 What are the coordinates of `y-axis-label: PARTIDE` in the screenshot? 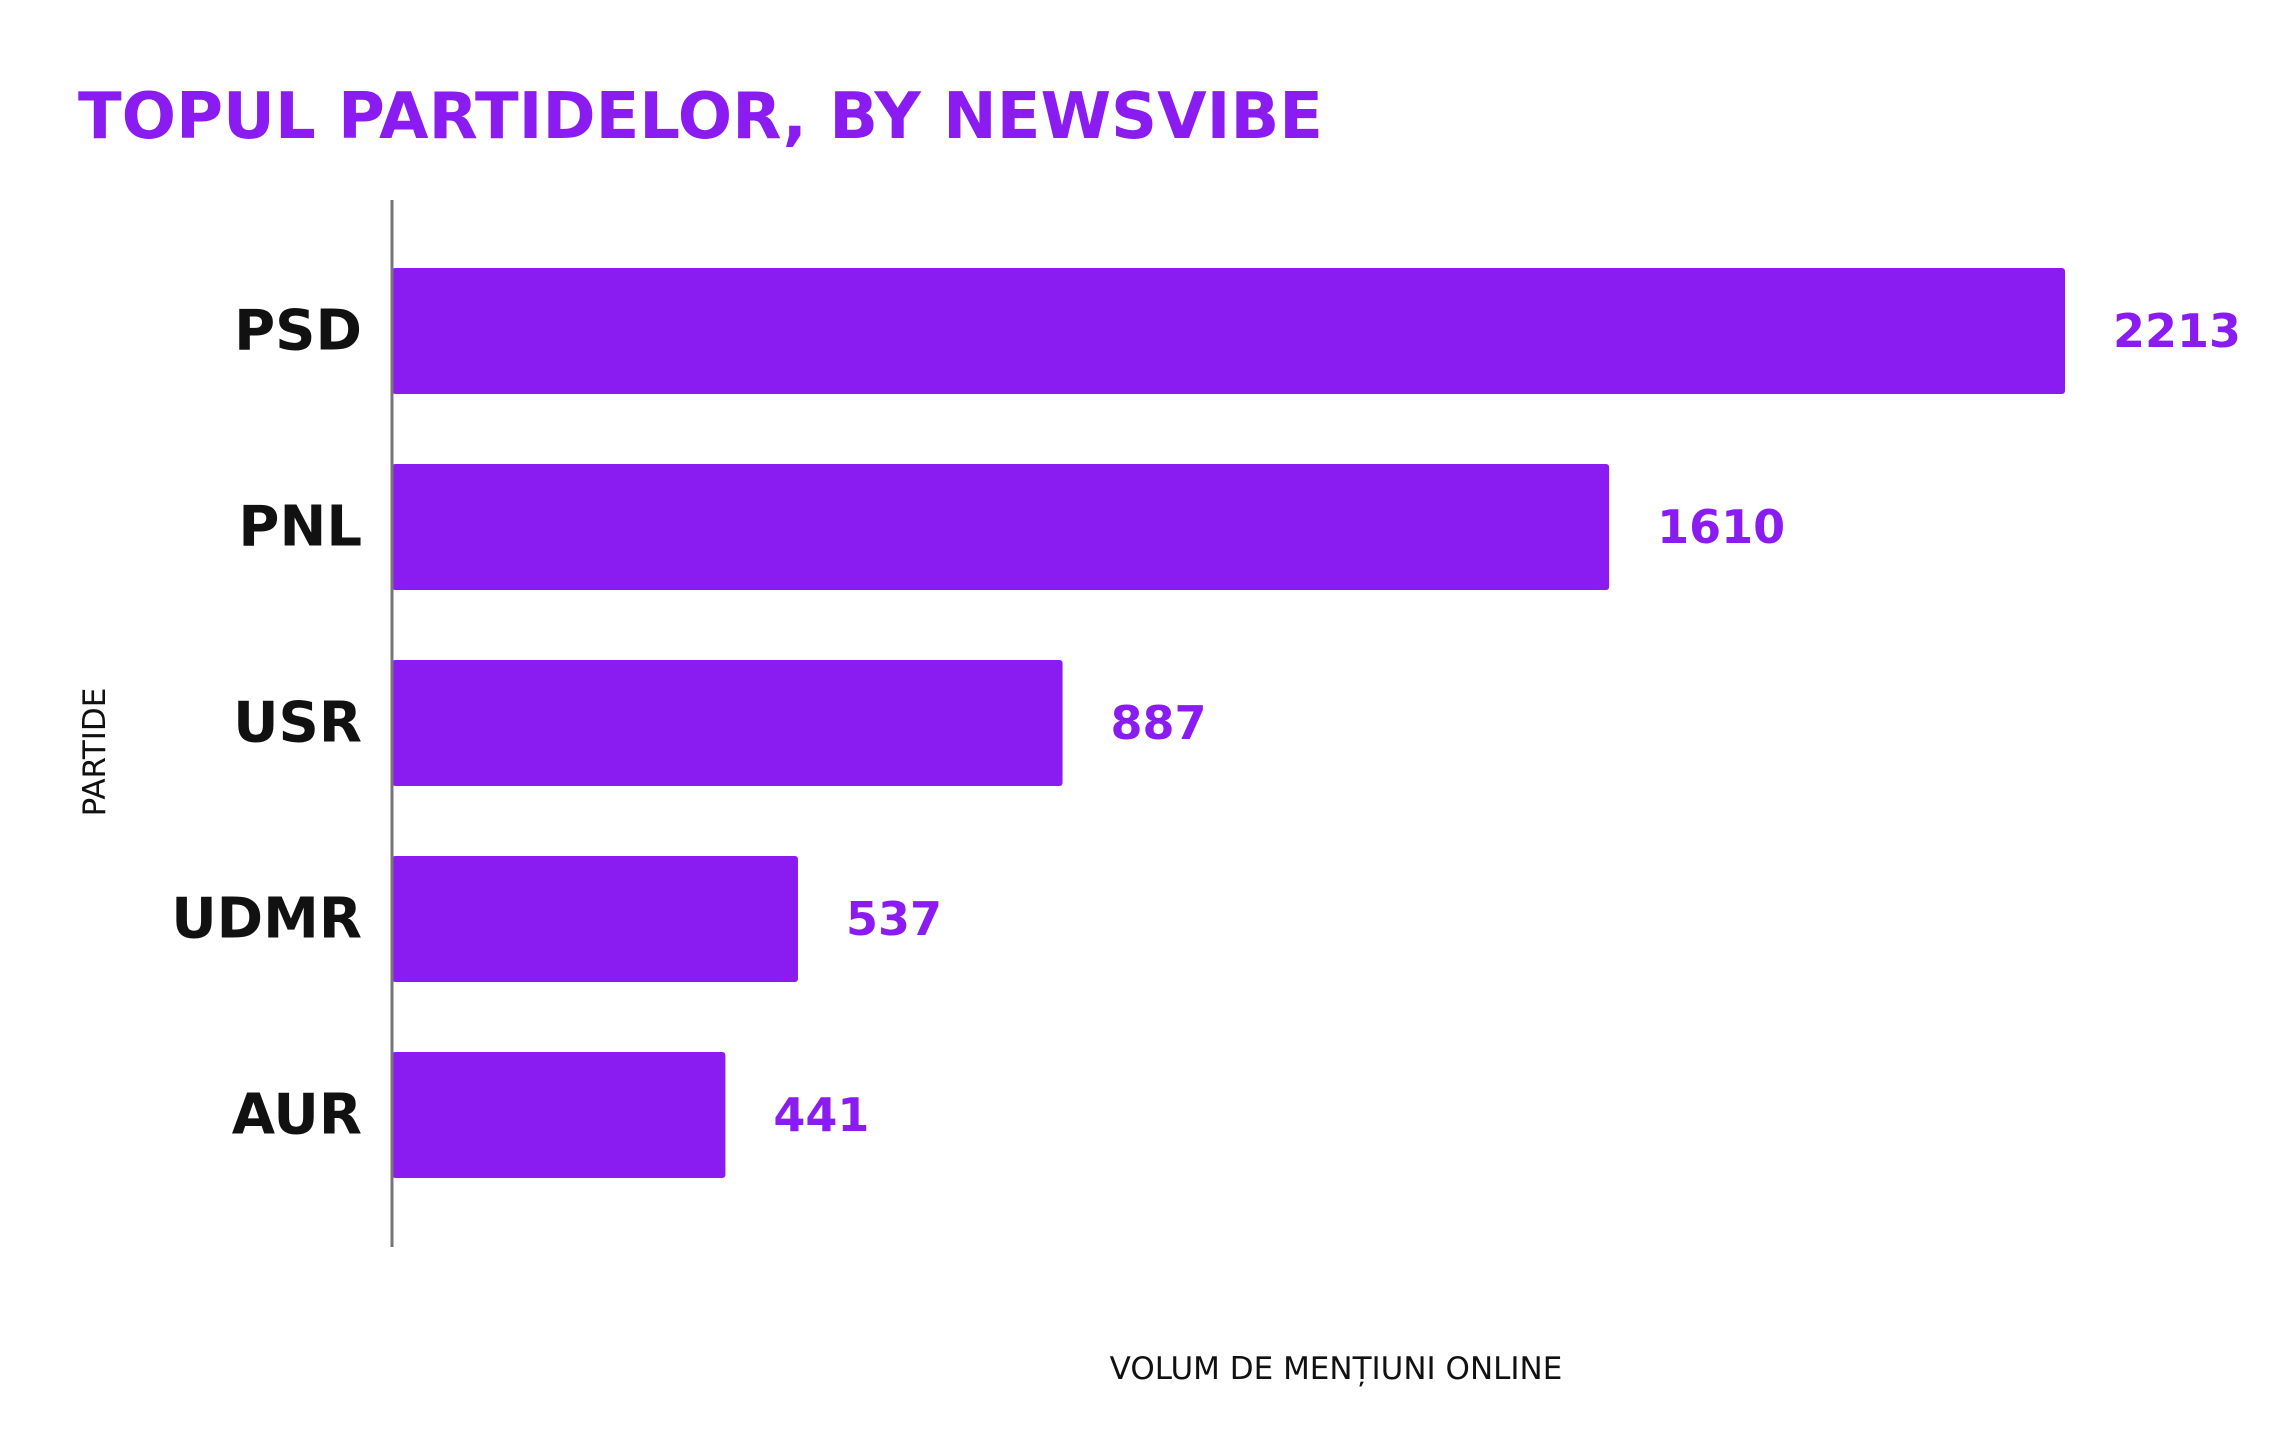 It's located at (95, 752).